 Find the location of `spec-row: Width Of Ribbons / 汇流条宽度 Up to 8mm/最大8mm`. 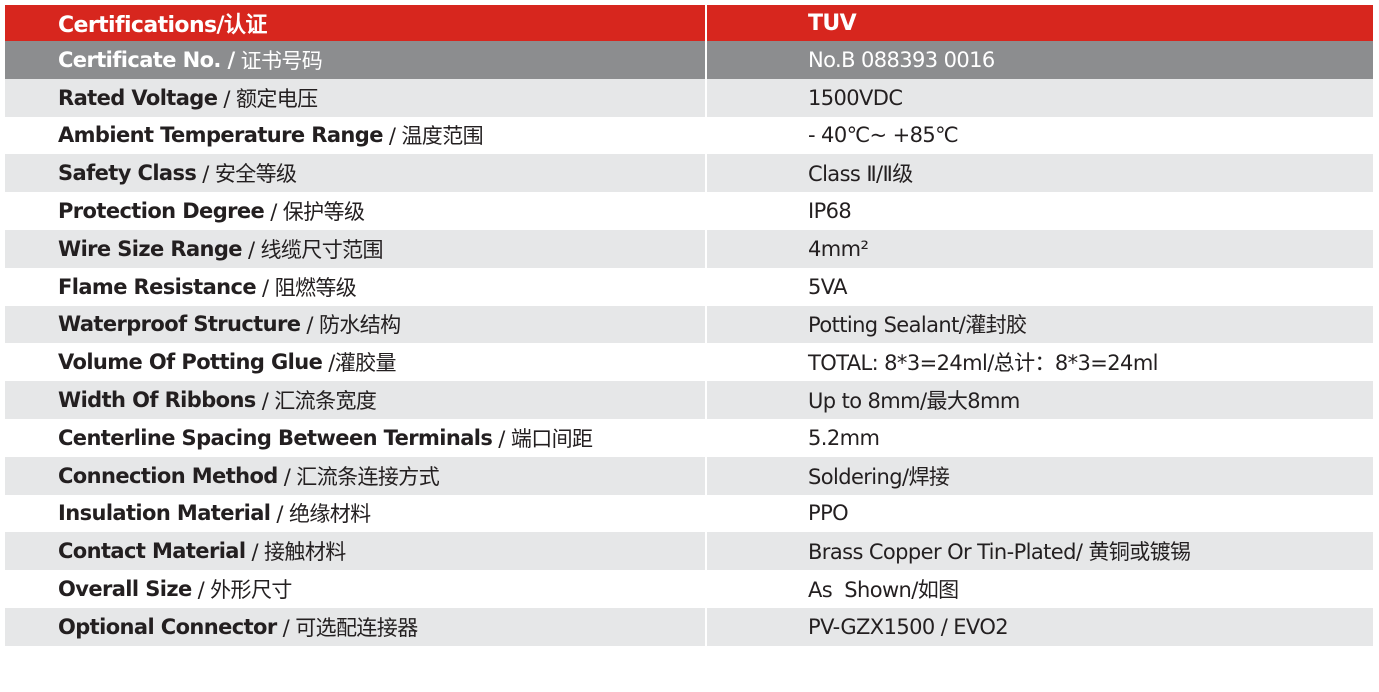

spec-row: Width Of Ribbons / 汇流条宽度 Up to 8mm/最大8mm is located at coordinates (689, 400).